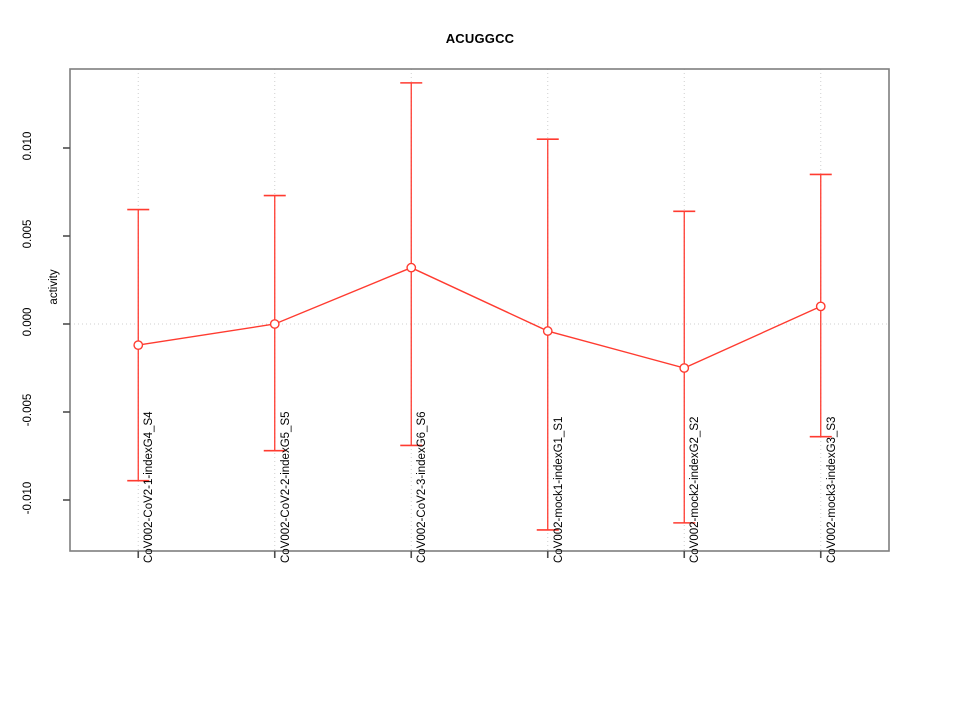  I want to click on x-tick-label: CoV002-CoV2-1-indexG4_S4, so click(149, 487).